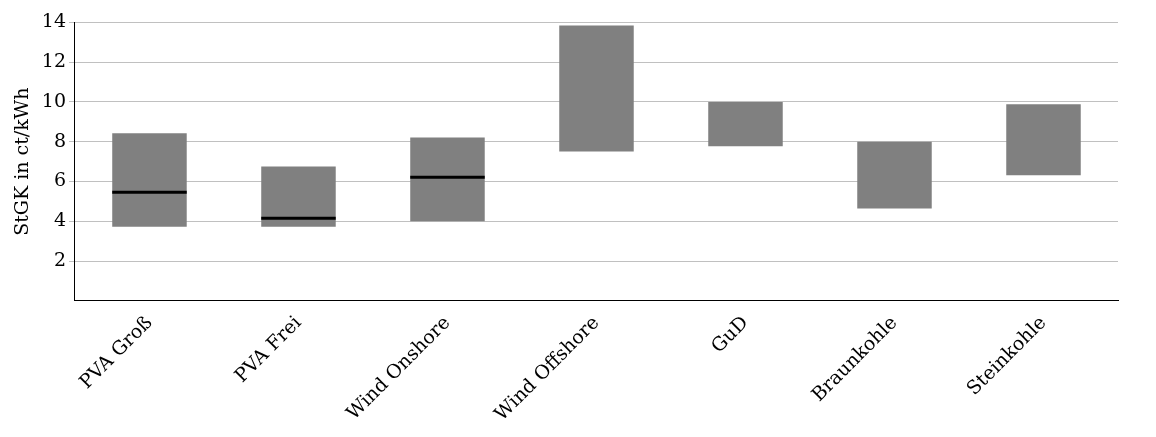 The image size is (1156, 437). I want to click on y-tick-label: 4, so click(59, 219).